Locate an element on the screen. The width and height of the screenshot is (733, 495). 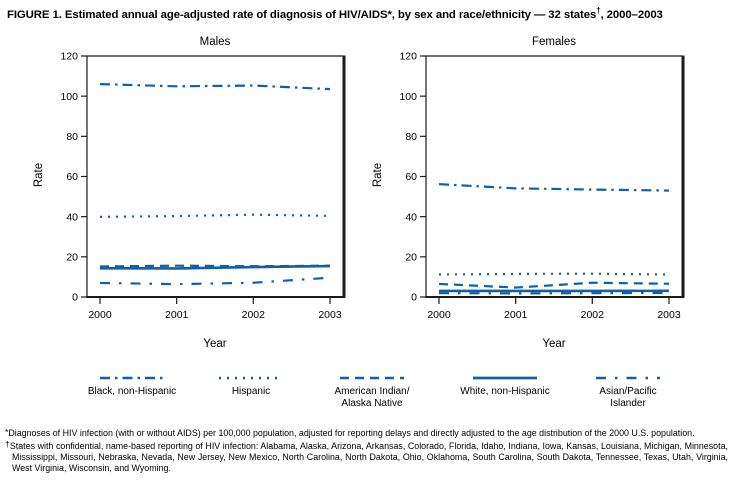
dashed-line-swatch is located at coordinates (372, 378).